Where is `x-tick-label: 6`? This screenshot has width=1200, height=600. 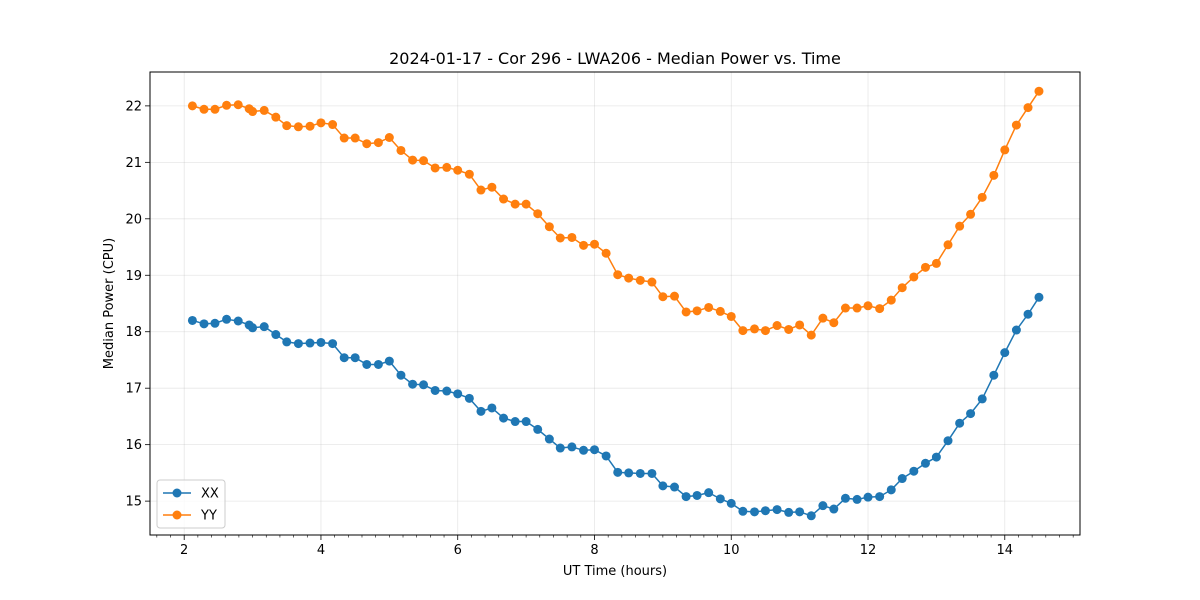
x-tick-label: 6 is located at coordinates (458, 550).